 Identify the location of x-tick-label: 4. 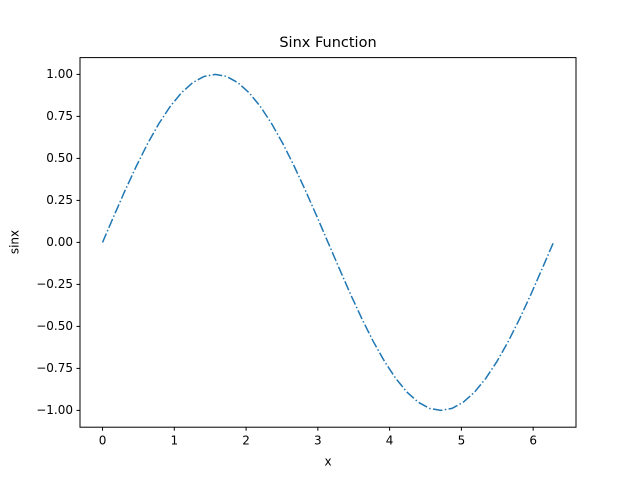
(390, 441).